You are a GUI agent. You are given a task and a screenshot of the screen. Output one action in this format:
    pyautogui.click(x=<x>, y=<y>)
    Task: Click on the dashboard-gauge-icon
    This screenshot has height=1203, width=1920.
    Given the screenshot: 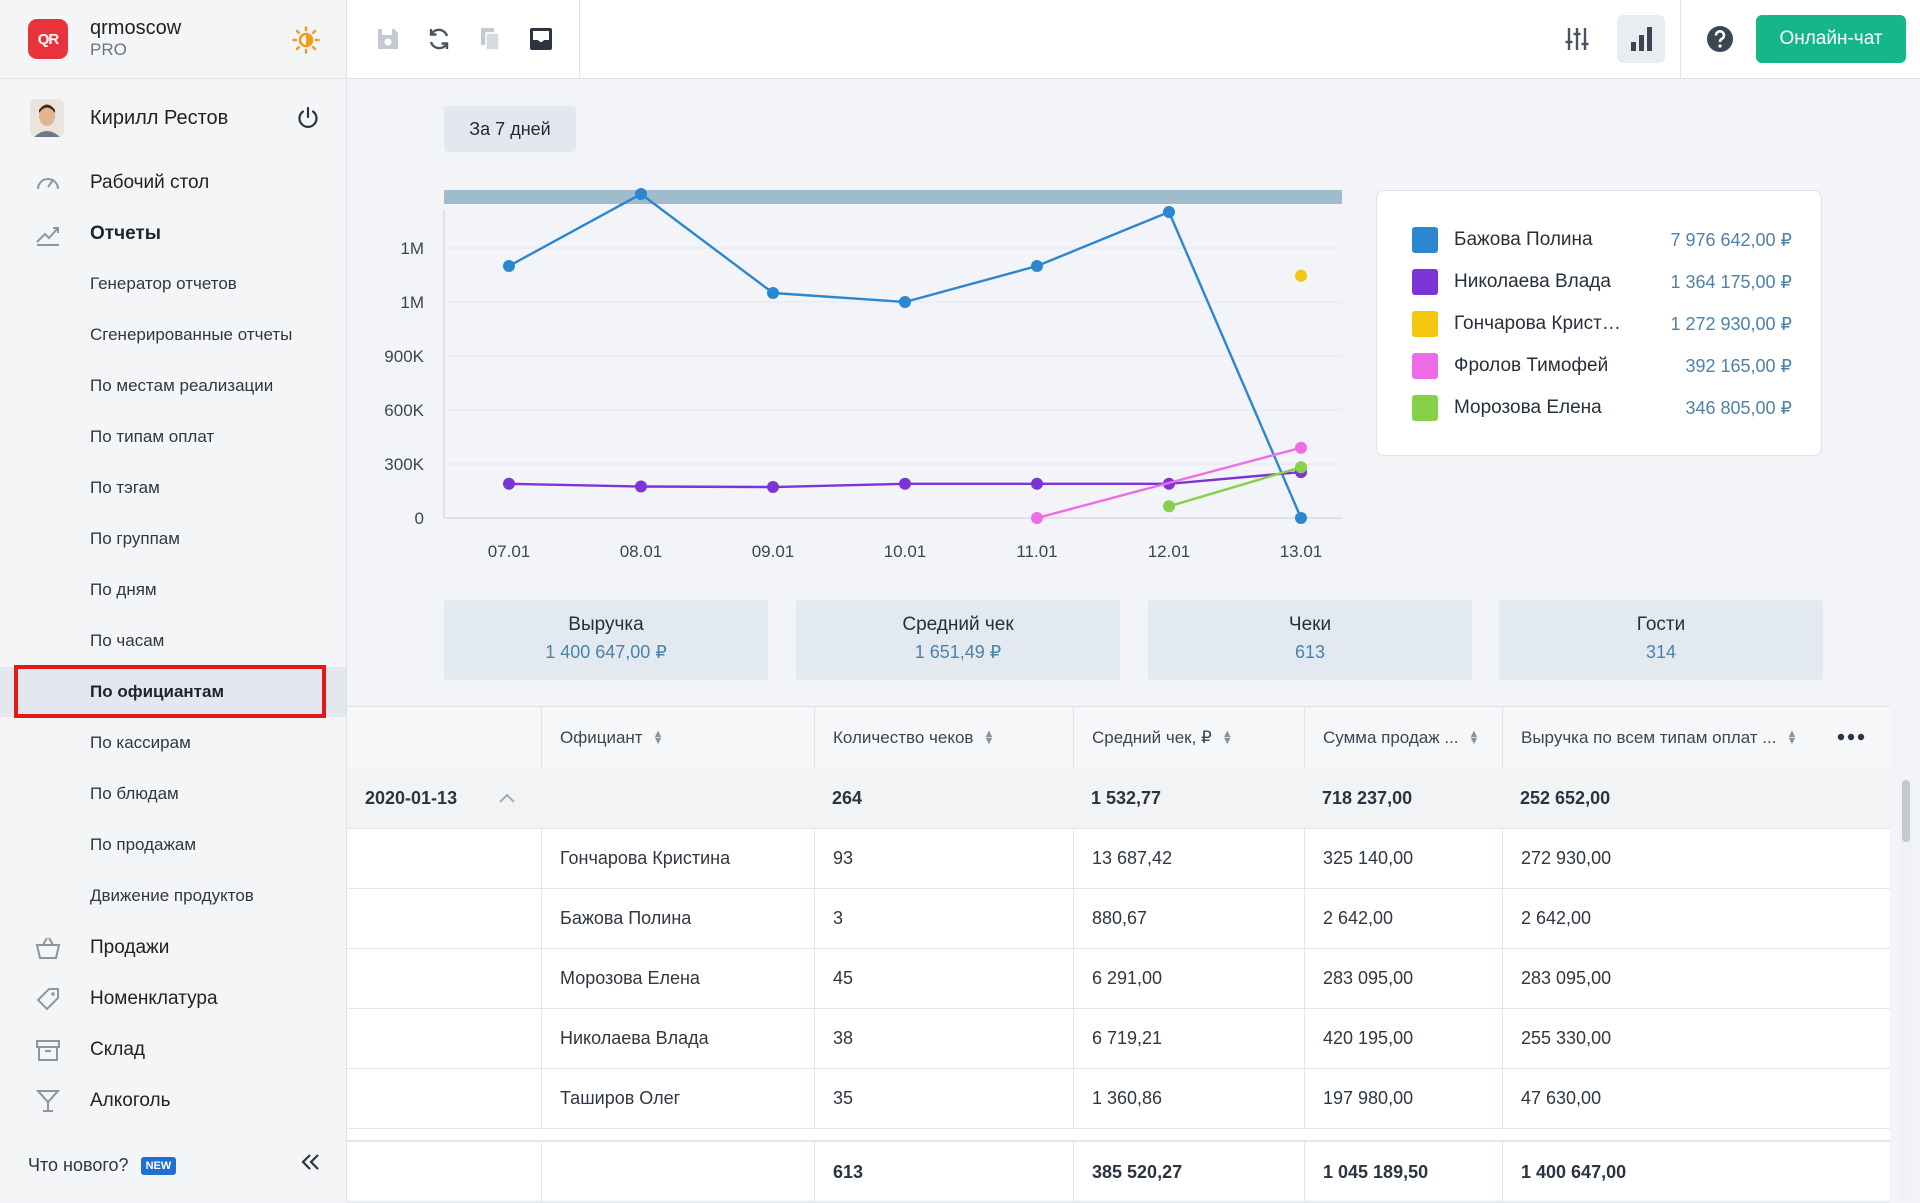 What is the action you would take?
    pyautogui.click(x=48, y=184)
    